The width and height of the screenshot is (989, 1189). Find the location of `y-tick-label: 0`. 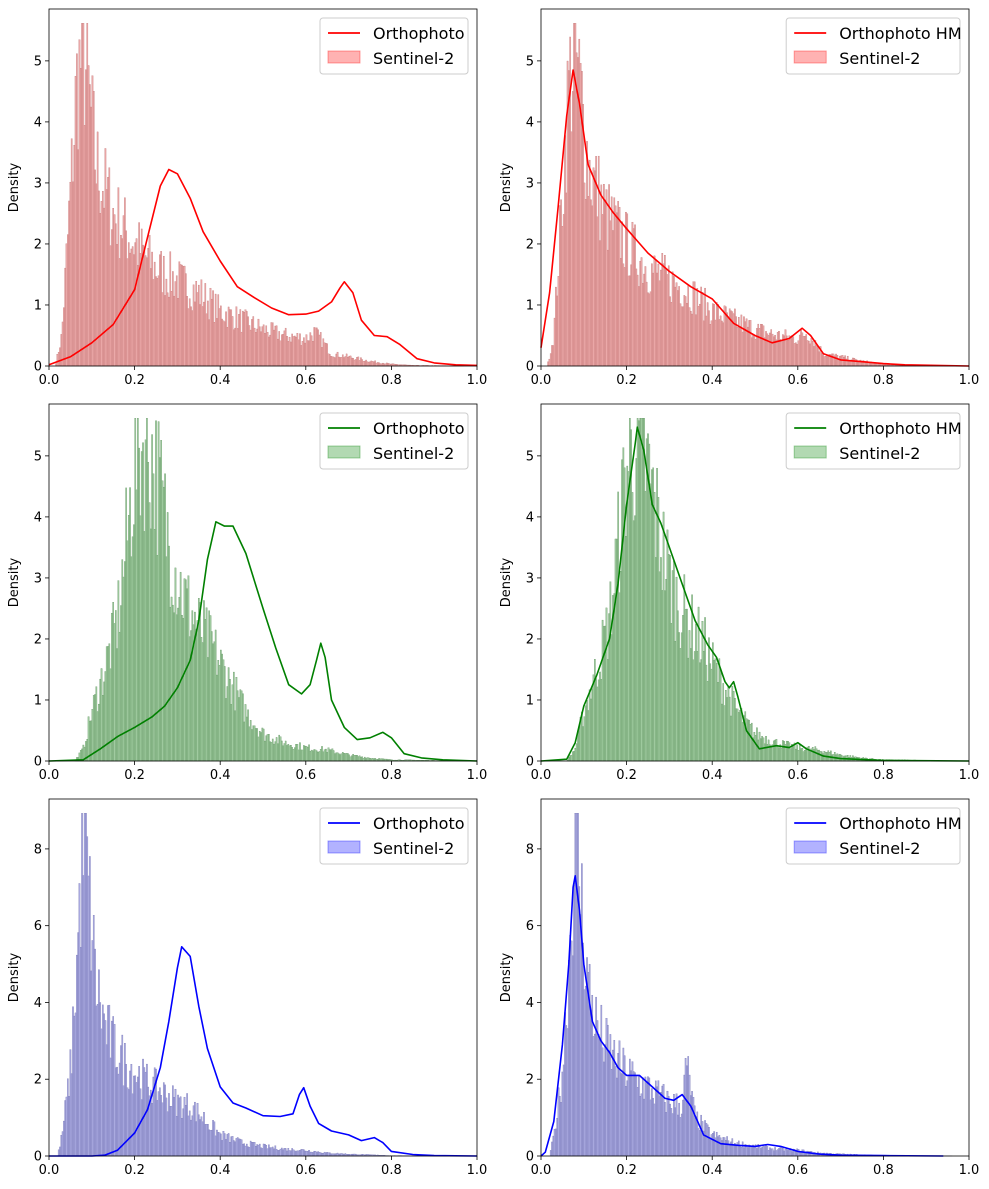

y-tick-label: 0 is located at coordinates (530, 1157).